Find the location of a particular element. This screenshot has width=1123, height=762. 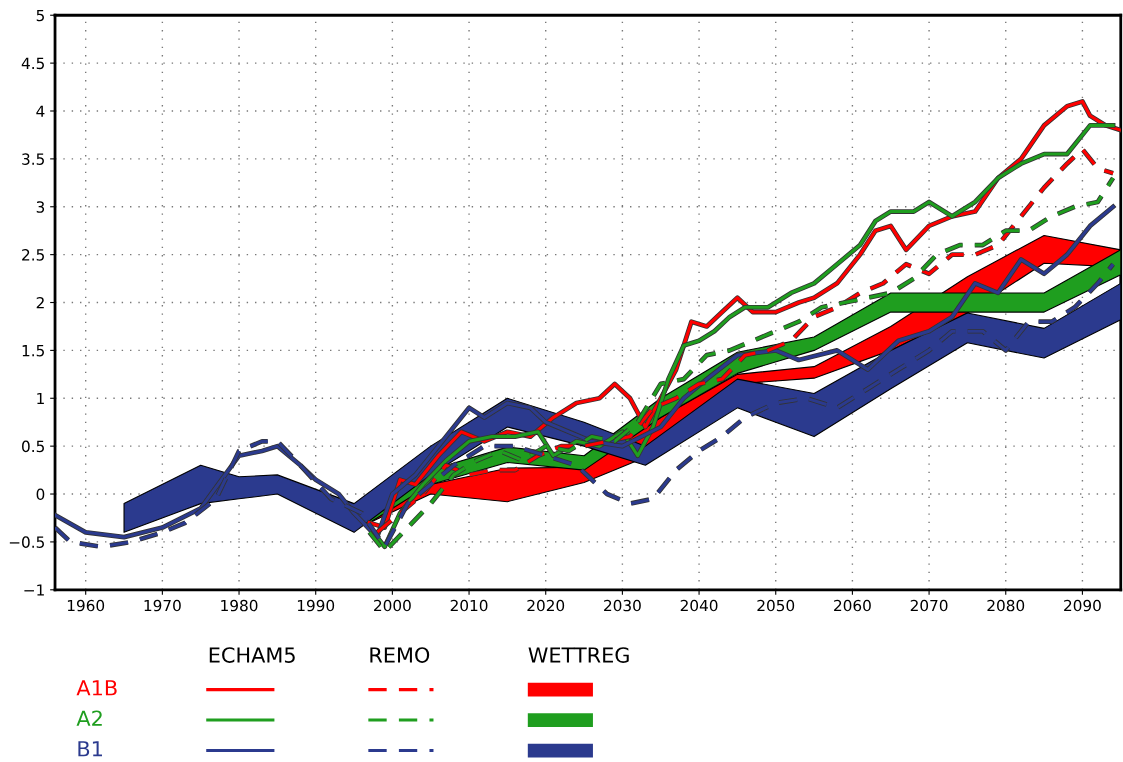

x-tick-label: 2080 is located at coordinates (1006, 605).